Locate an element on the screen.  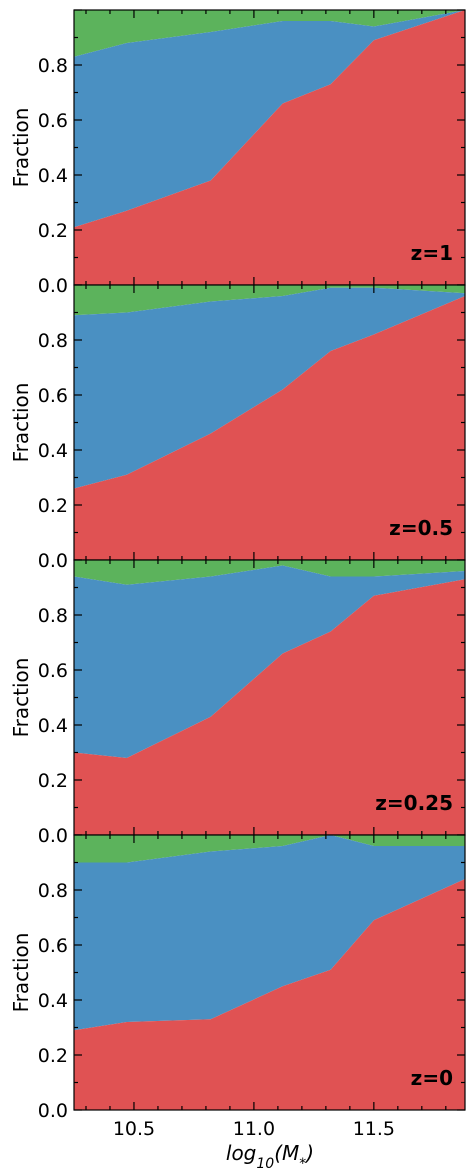
redshift-label: z=1 is located at coordinates (432, 253).